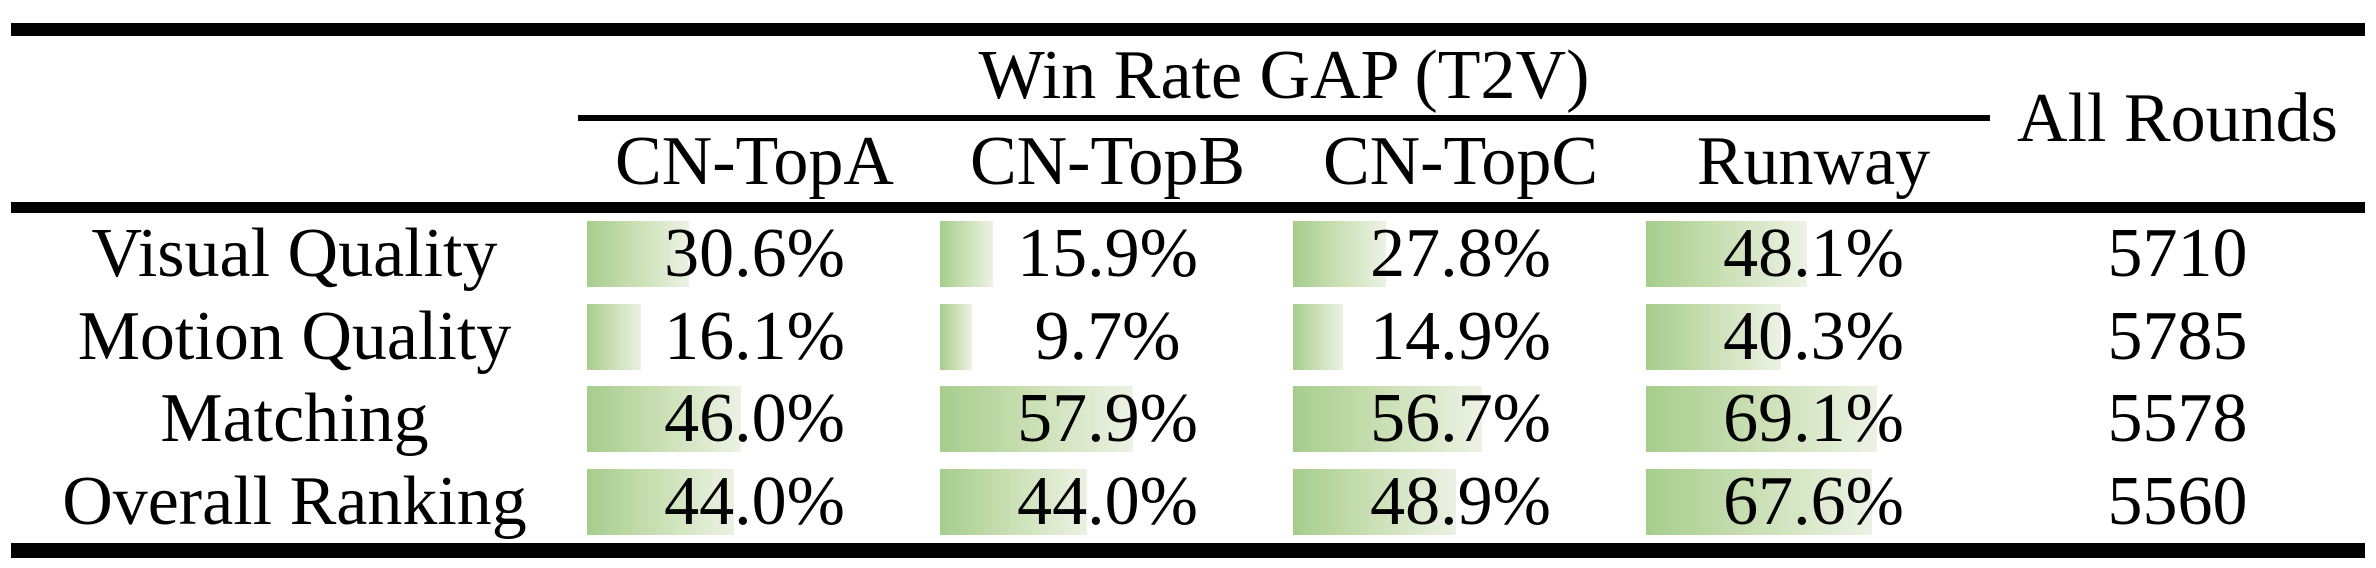  I want to click on win-rate-value: 48.1%, so click(1813, 254).